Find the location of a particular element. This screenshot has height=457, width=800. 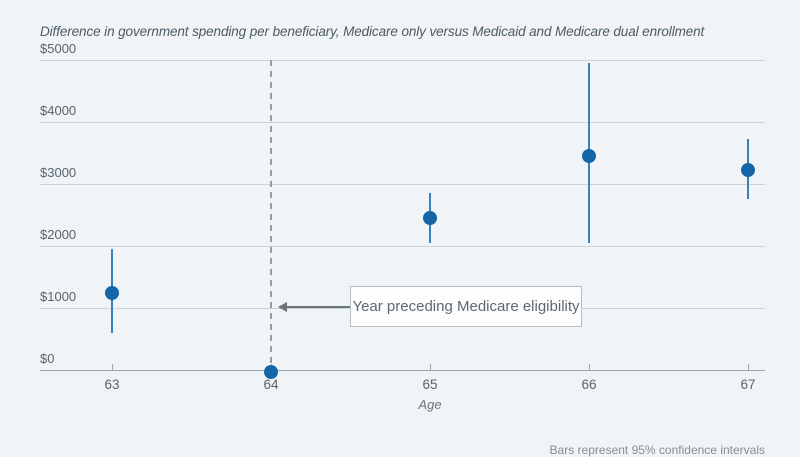

x-axis-tick-label: 64 is located at coordinates (271, 384).